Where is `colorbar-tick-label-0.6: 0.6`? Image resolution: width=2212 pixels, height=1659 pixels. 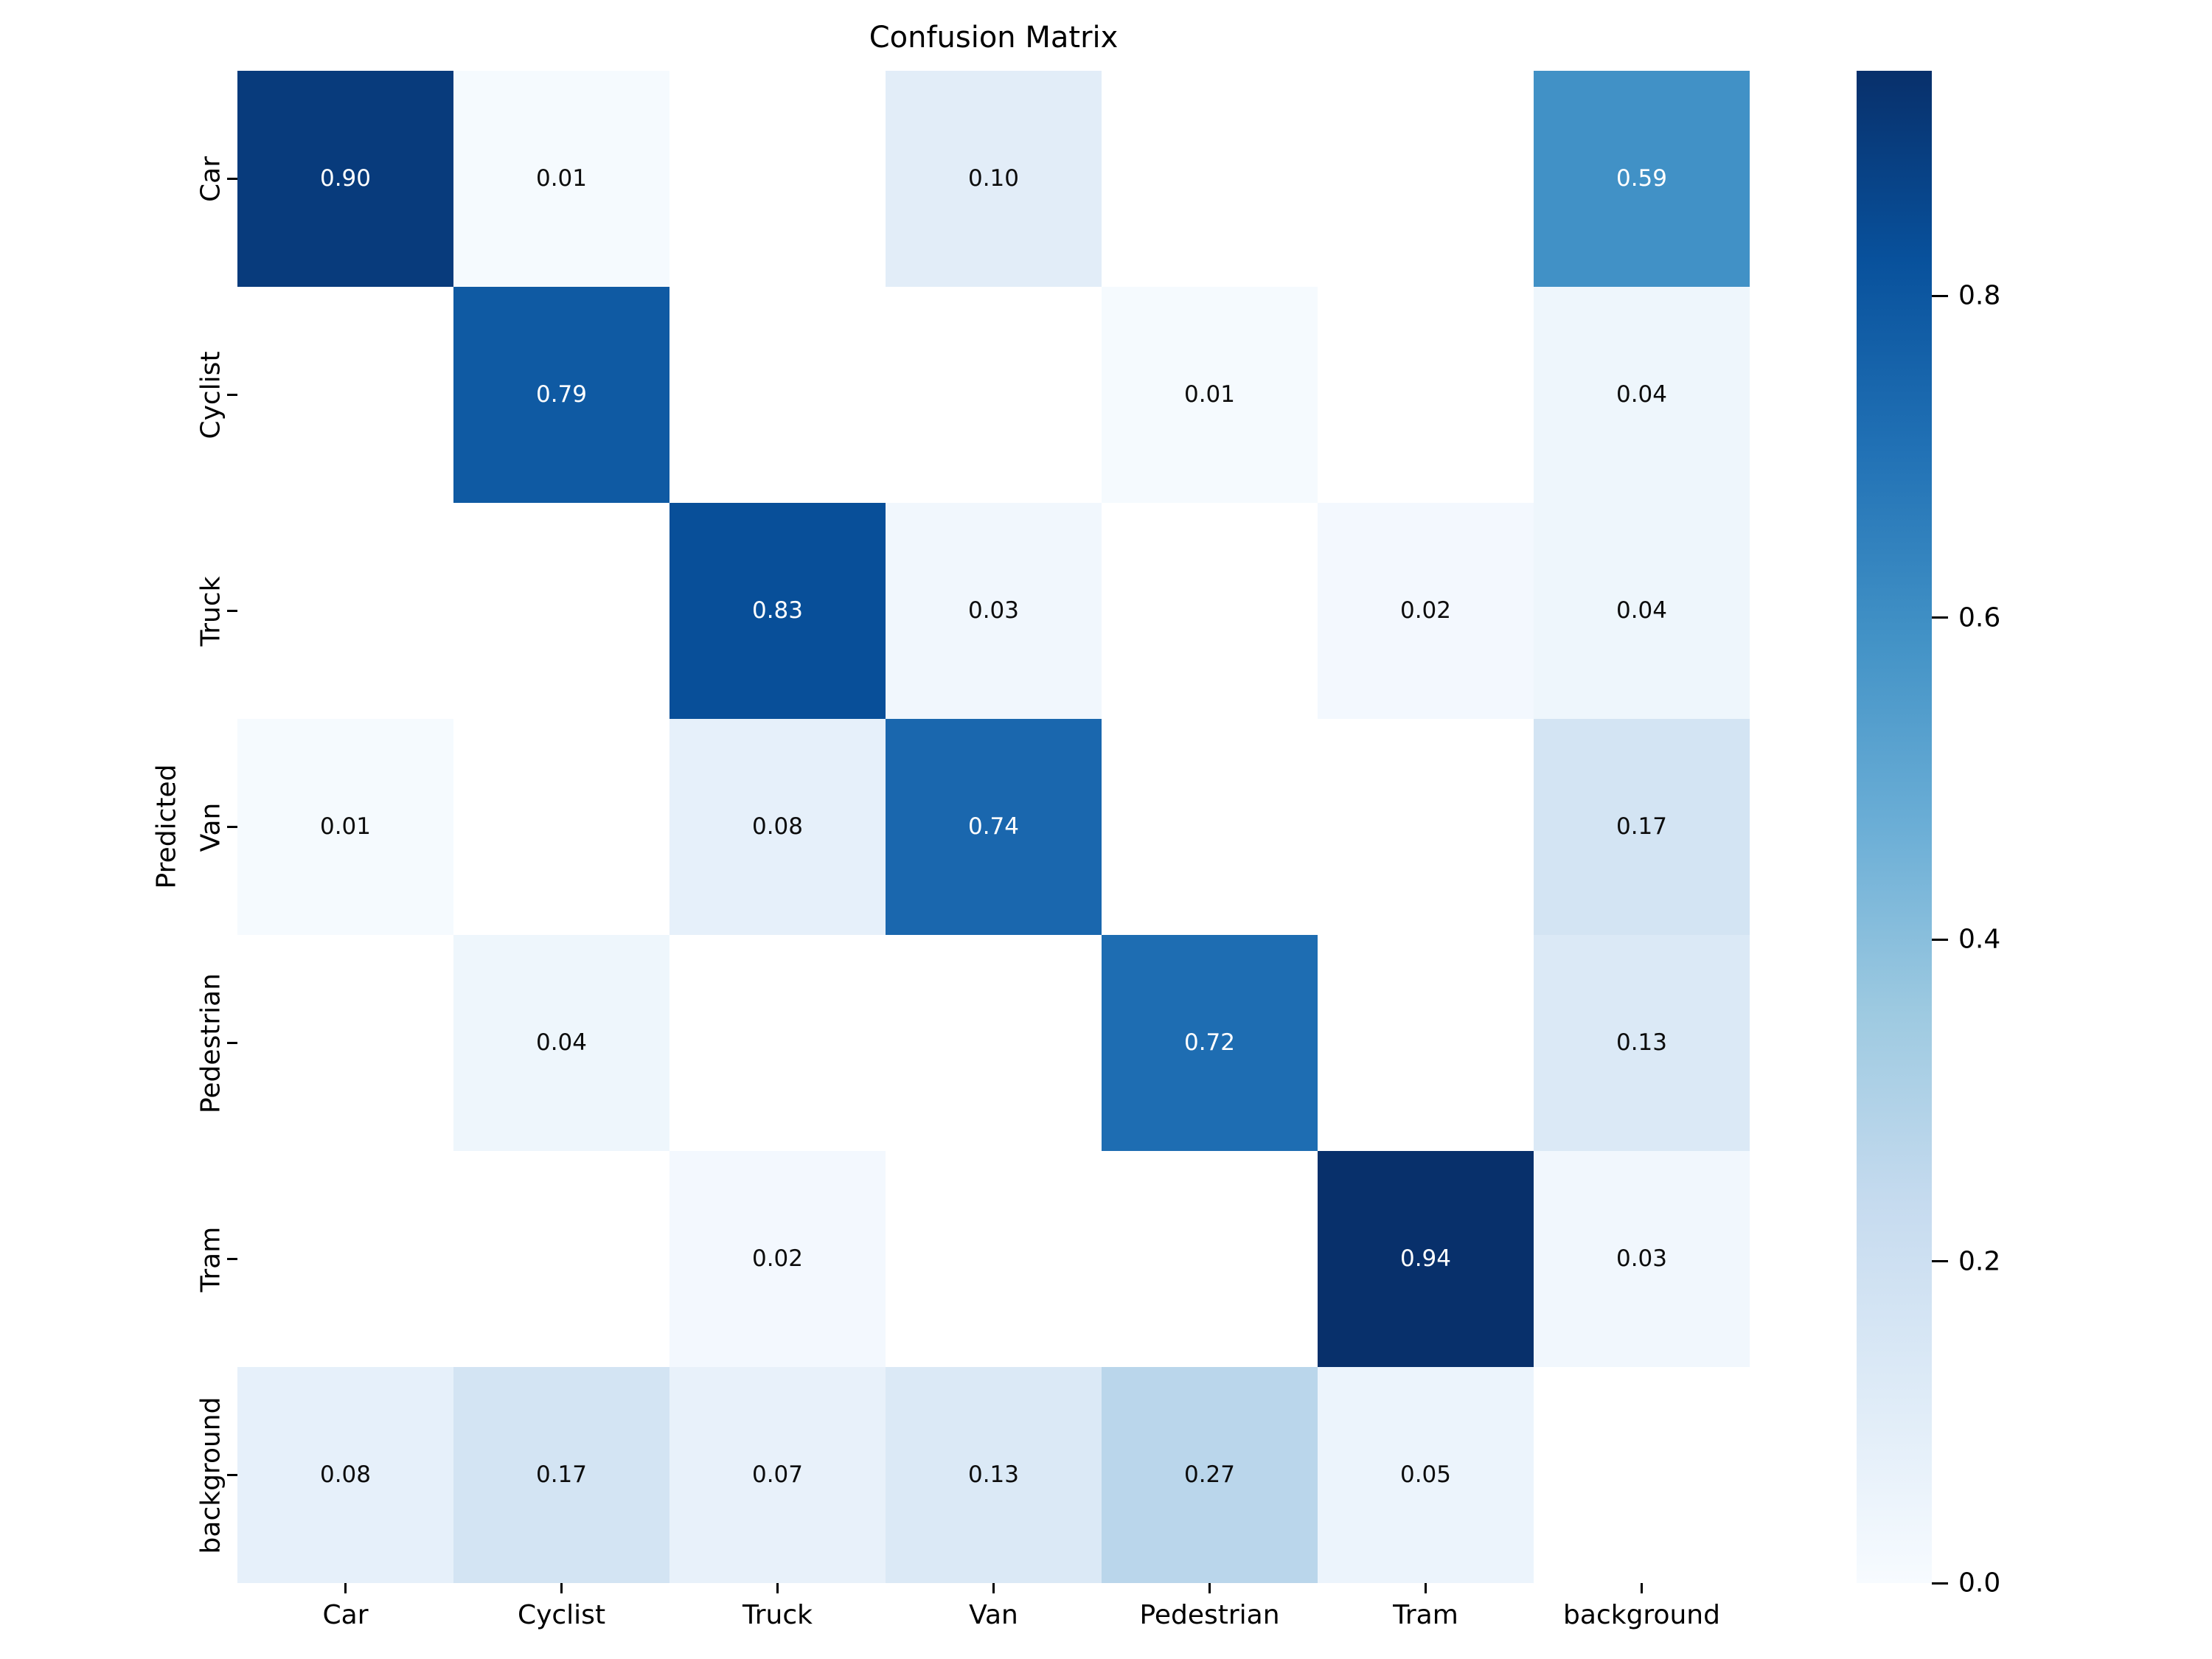
colorbar-tick-label-0.6: 0.6 is located at coordinates (1979, 617).